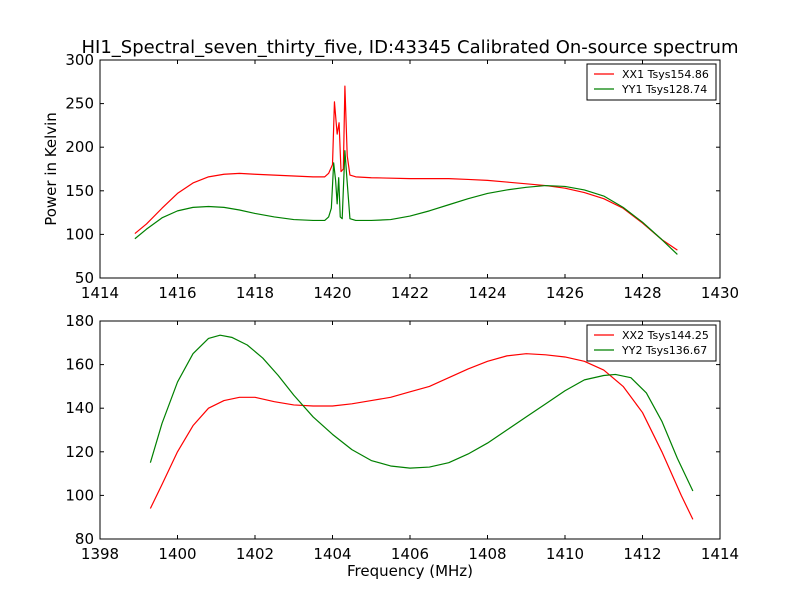 The width and height of the screenshot is (800, 600). I want to click on bottom-y-tick-label: 140, so click(79, 408).